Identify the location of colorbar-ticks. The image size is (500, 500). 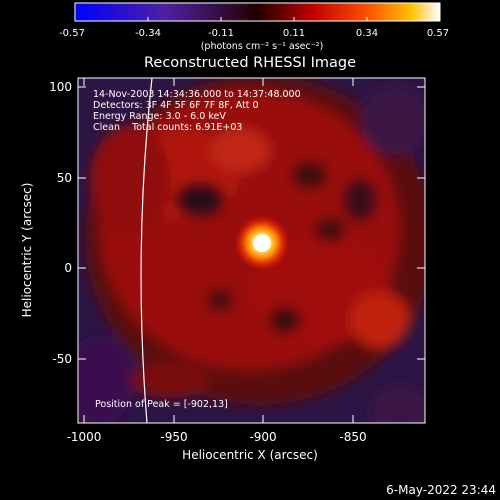
(257, 19).